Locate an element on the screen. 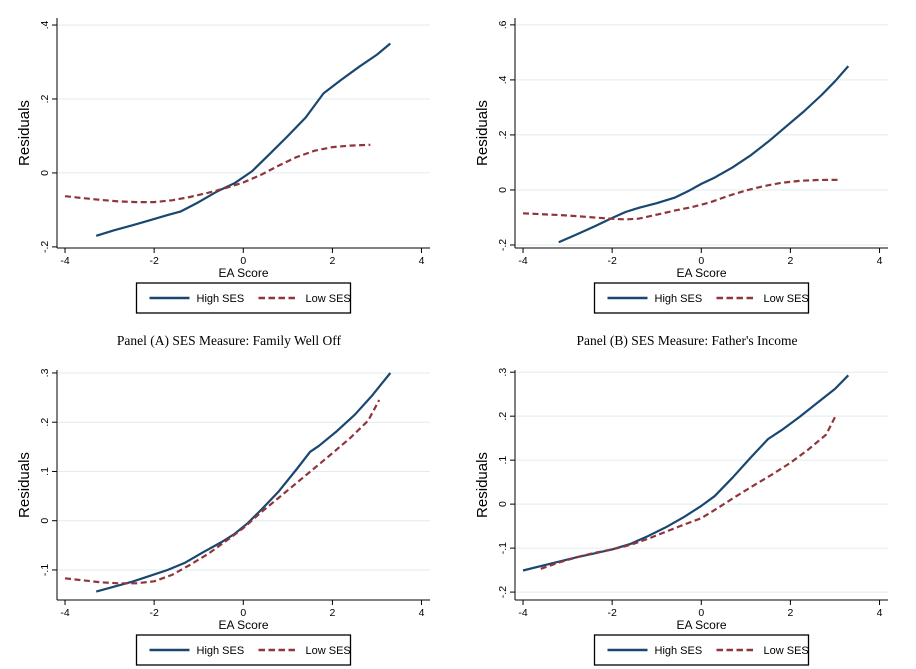 This screenshot has height=669, width=916. y-axis: -.1 0 .1 .2 .3 is located at coordinates (48, 484).